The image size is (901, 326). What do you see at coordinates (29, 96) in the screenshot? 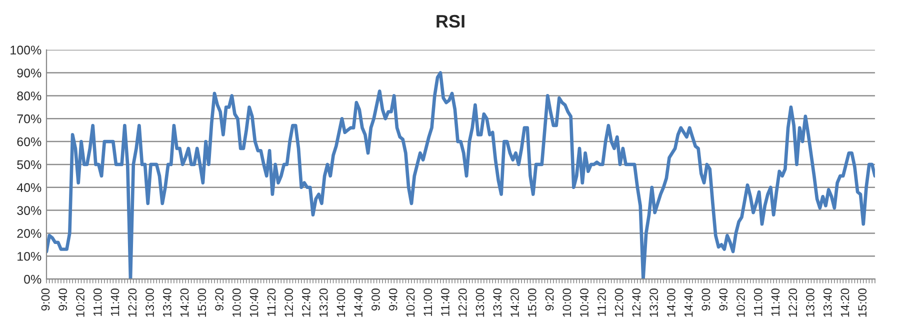
I see `y-tick-label: 80%` at bounding box center [29, 96].